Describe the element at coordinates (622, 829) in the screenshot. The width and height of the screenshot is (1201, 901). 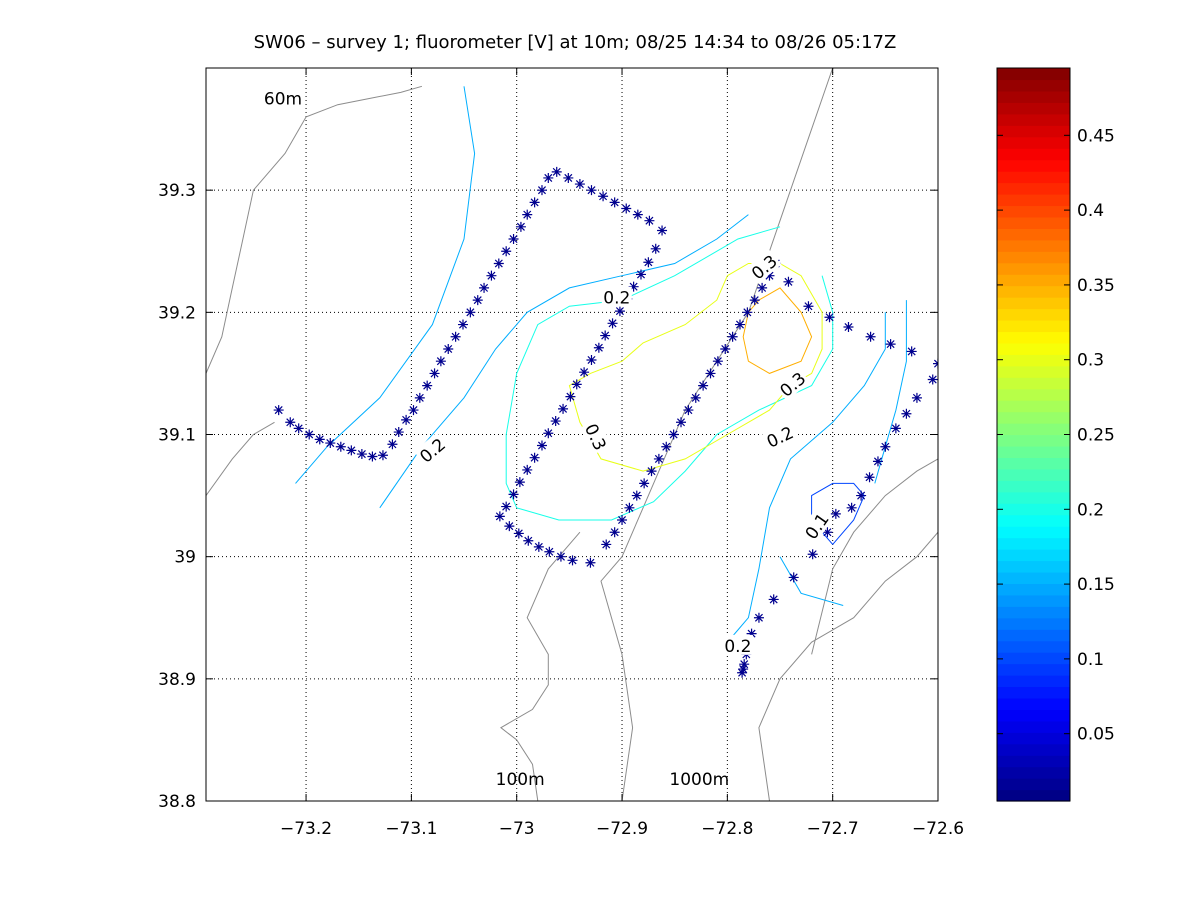
I see `x-tick-label: −72.9` at that location.